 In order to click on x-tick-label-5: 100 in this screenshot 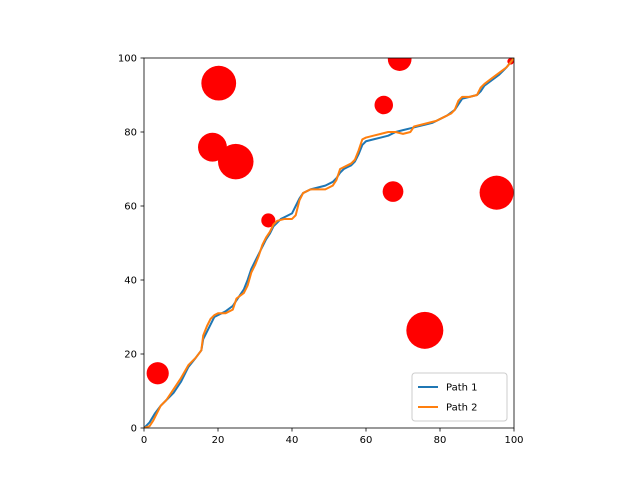, I will do `click(513, 440)`.